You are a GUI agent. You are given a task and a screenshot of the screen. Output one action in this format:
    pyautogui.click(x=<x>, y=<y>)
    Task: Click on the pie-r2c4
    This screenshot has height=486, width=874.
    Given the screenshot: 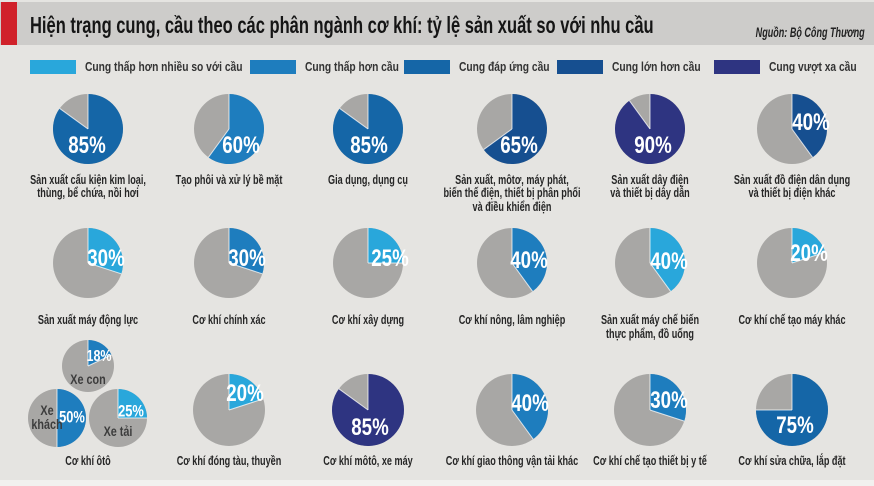 What is the action you would take?
    pyautogui.click(x=650, y=410)
    